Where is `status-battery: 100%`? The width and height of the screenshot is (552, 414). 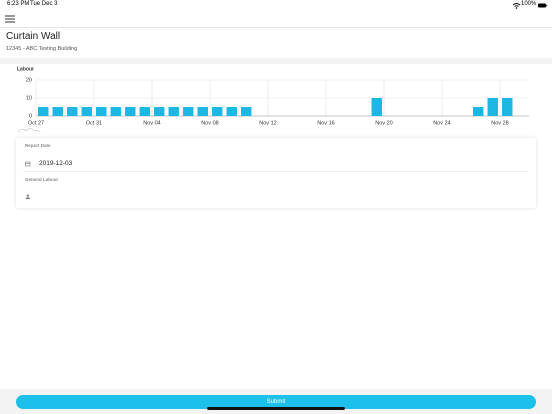 status-battery: 100% is located at coordinates (529, 4).